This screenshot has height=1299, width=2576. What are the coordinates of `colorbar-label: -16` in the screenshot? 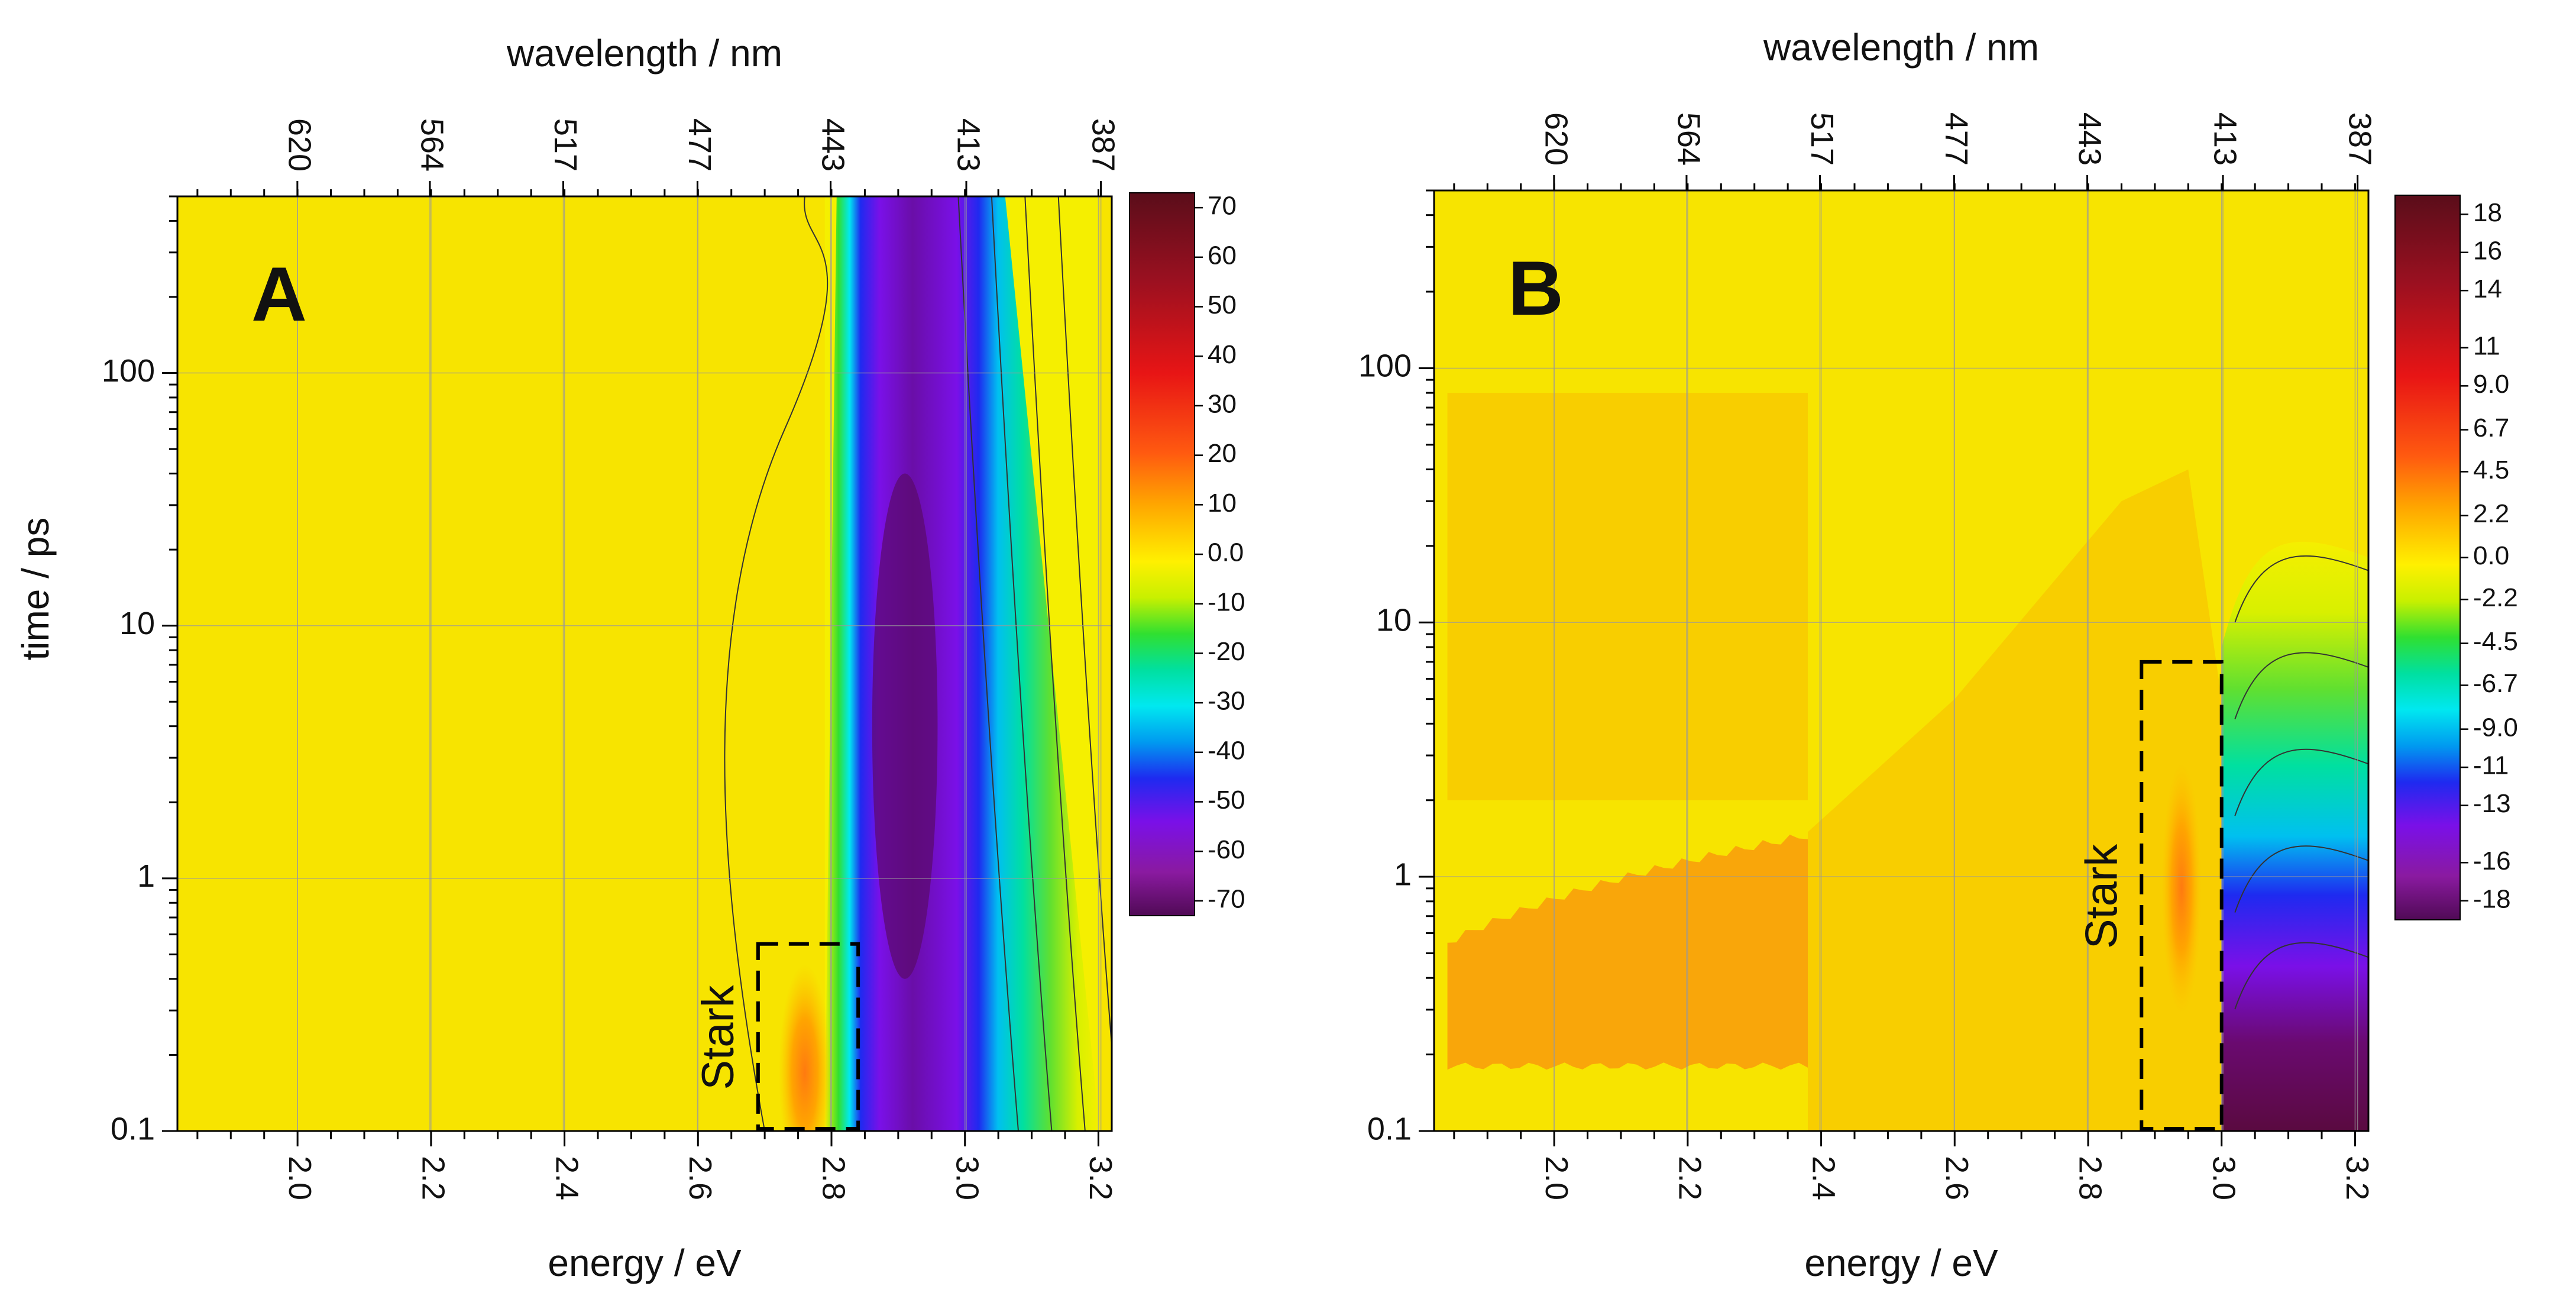 It's located at (2492, 861).